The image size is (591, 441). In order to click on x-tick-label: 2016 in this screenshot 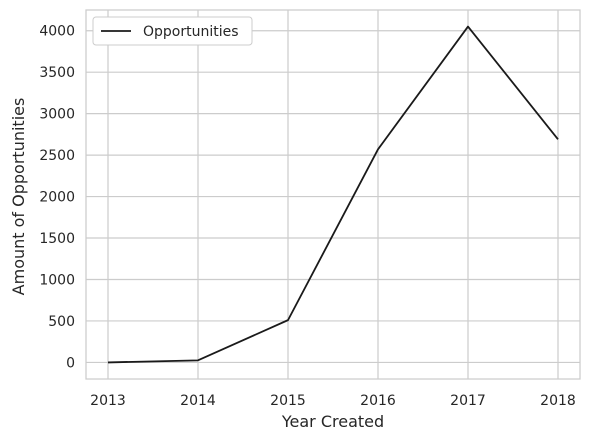, I will do `click(378, 401)`.